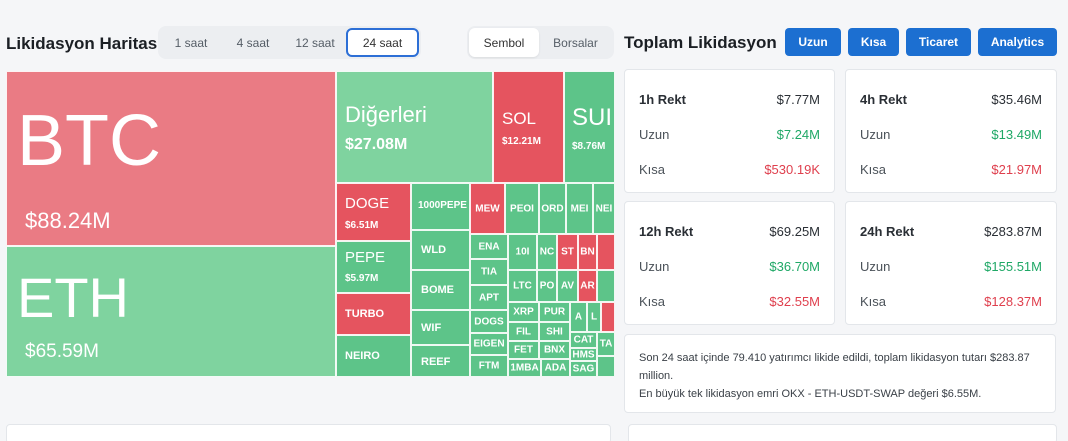  I want to click on tile-wif: WIF, so click(440, 327).